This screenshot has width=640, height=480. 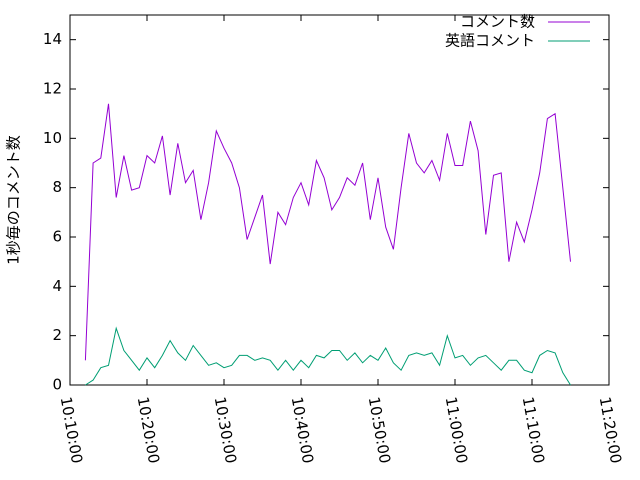 I want to click on y-tick-label: 12, so click(x=52, y=89).